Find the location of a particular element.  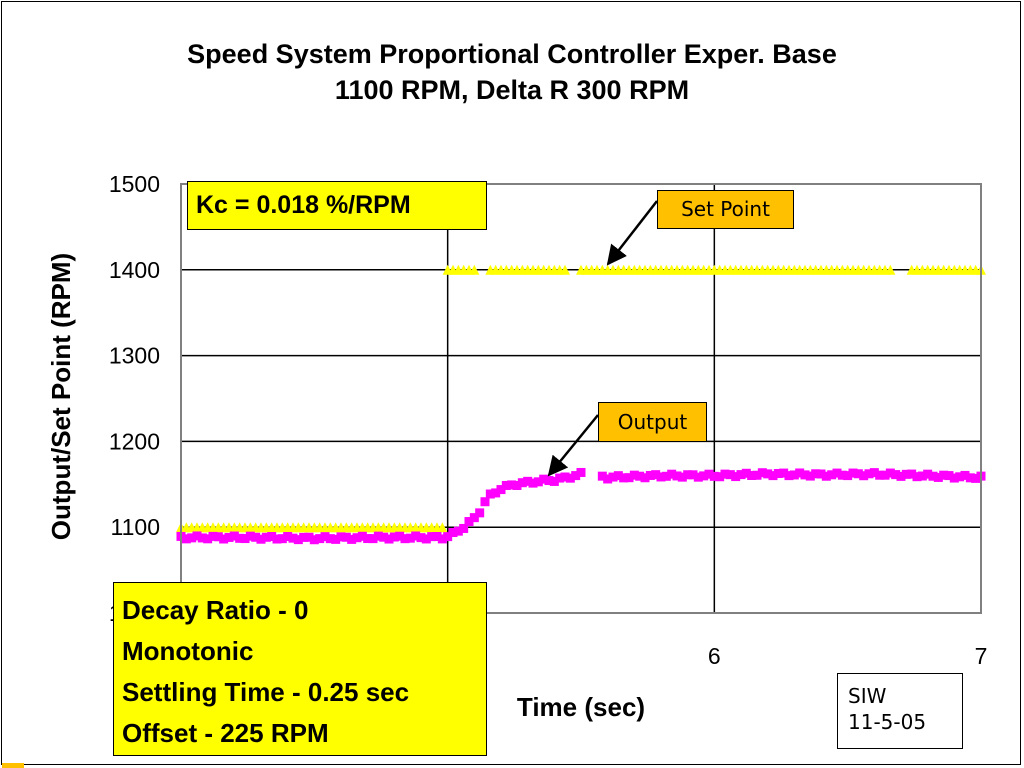

author-date-note: SIW 11-5-05 is located at coordinates (900, 711).